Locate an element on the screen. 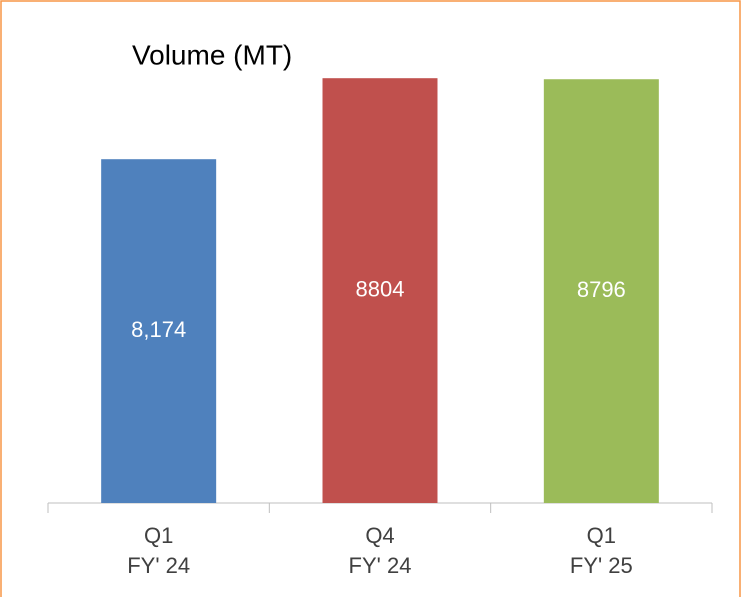  value-label: 8,174 is located at coordinates (158, 329).